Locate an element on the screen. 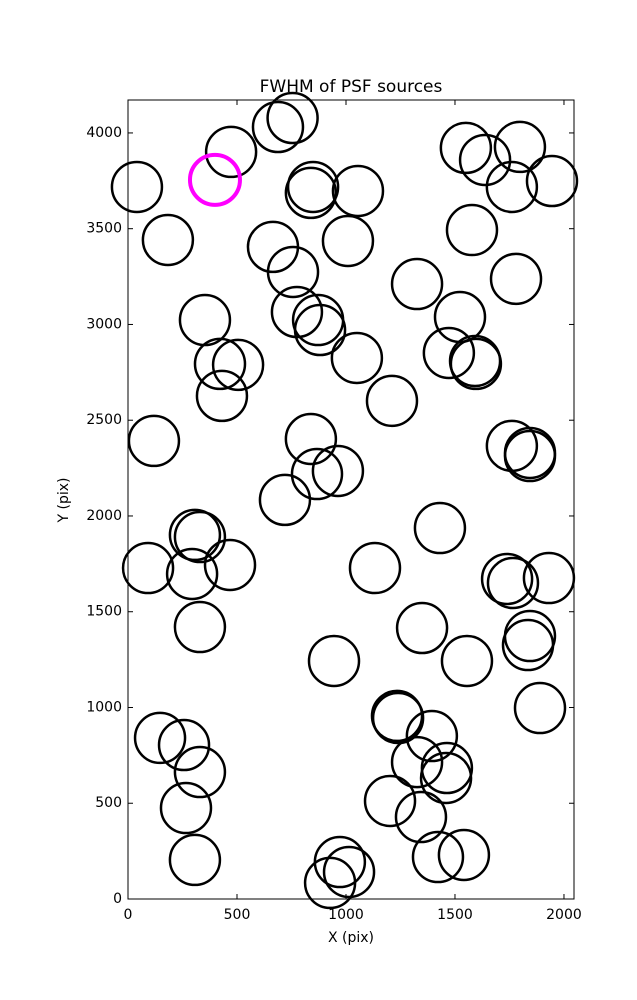  y-tick-label: 2500 is located at coordinates (104, 420).